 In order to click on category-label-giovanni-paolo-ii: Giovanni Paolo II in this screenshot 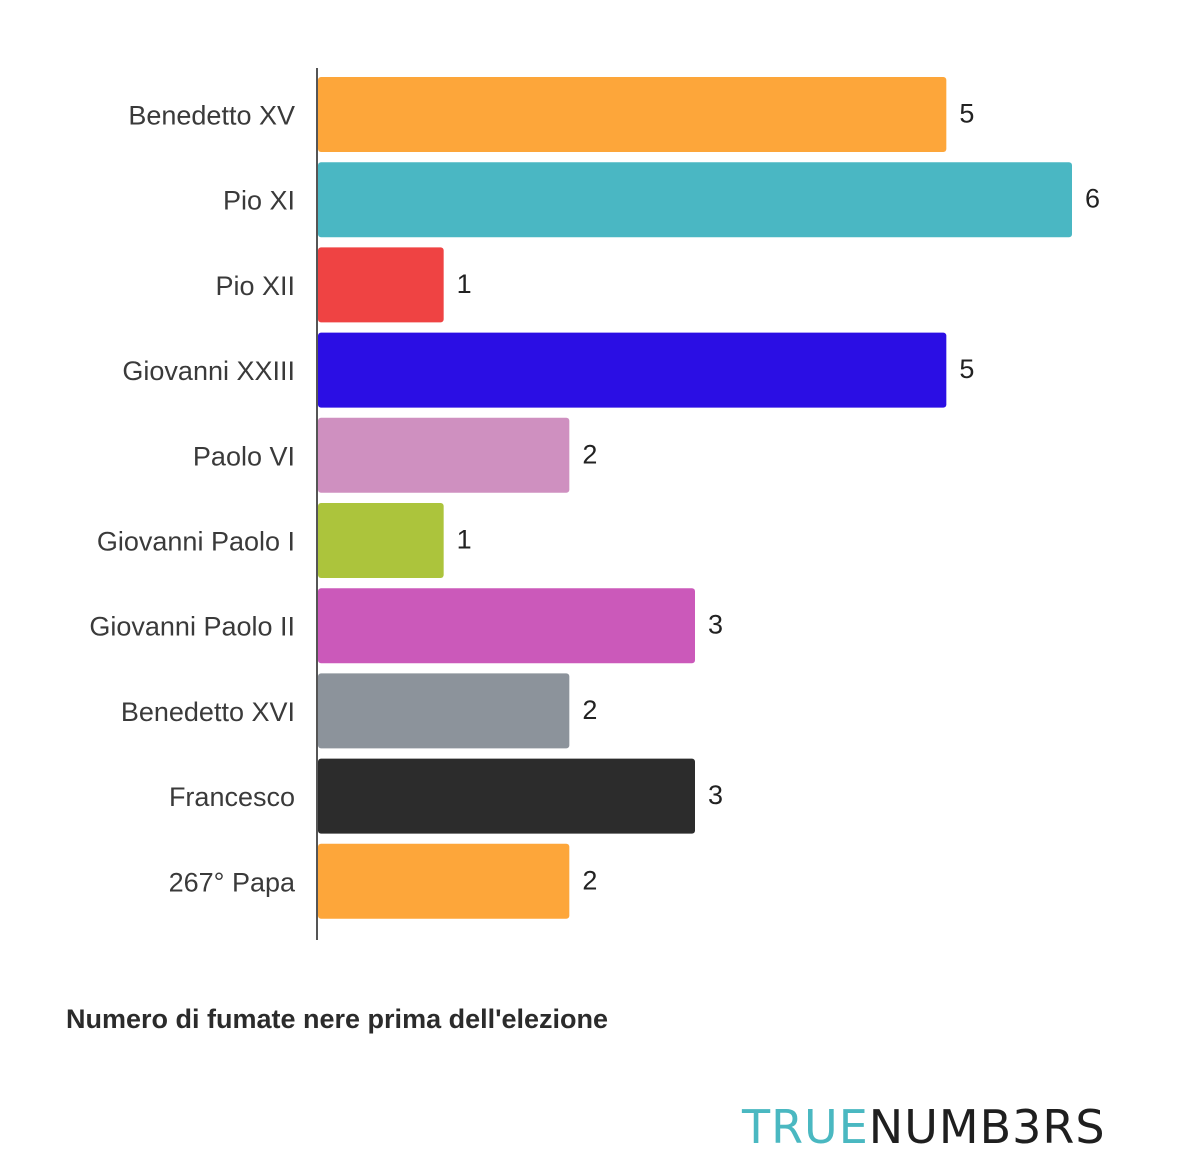, I will do `click(192, 627)`.